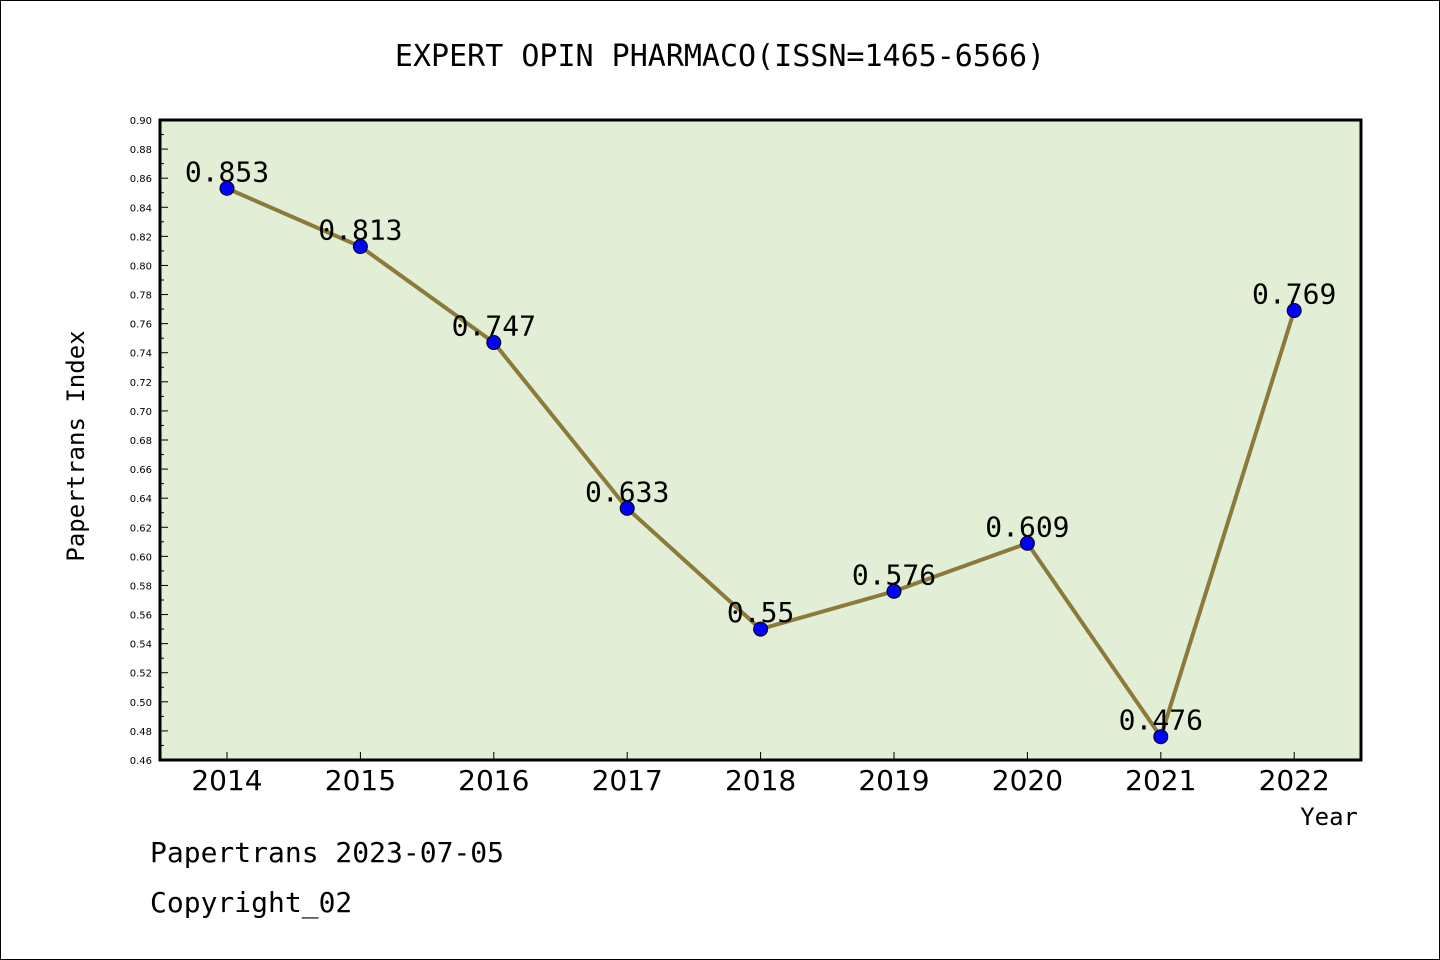 Image resolution: width=1440 pixels, height=960 pixels. I want to click on y-tick-label: 0.58, so click(141, 586).